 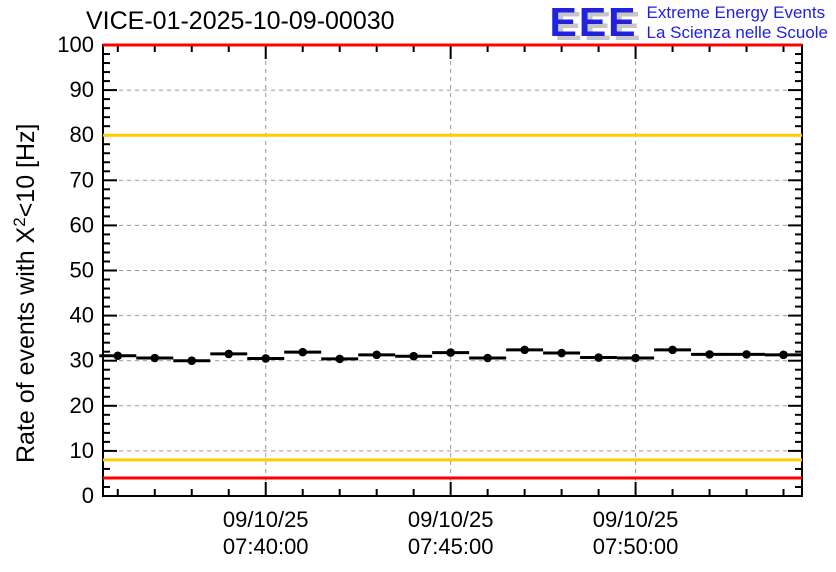 I want to click on eee-logo-acronym: EEE, so click(x=593, y=22).